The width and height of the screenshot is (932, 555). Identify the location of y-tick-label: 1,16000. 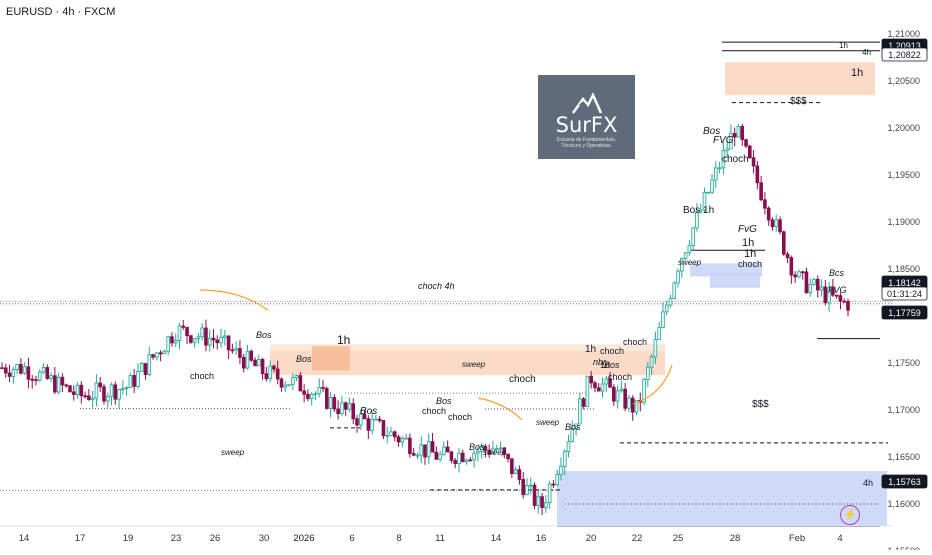
(903, 504).